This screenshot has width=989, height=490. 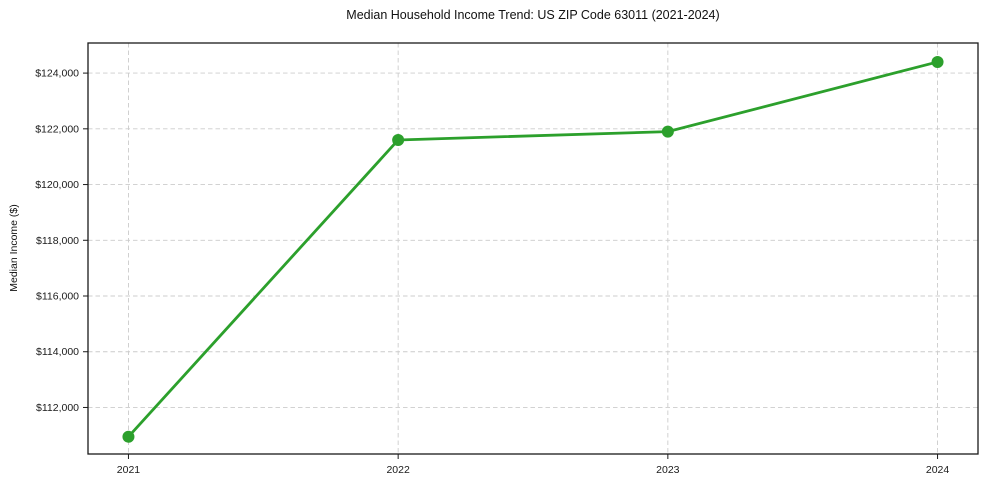 I want to click on x-tick-label: 2023, so click(x=668, y=470).